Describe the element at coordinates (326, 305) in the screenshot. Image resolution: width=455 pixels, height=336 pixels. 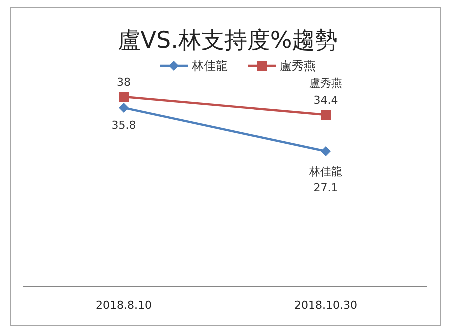
I see `x-tick-label: 2018.10.30` at that location.